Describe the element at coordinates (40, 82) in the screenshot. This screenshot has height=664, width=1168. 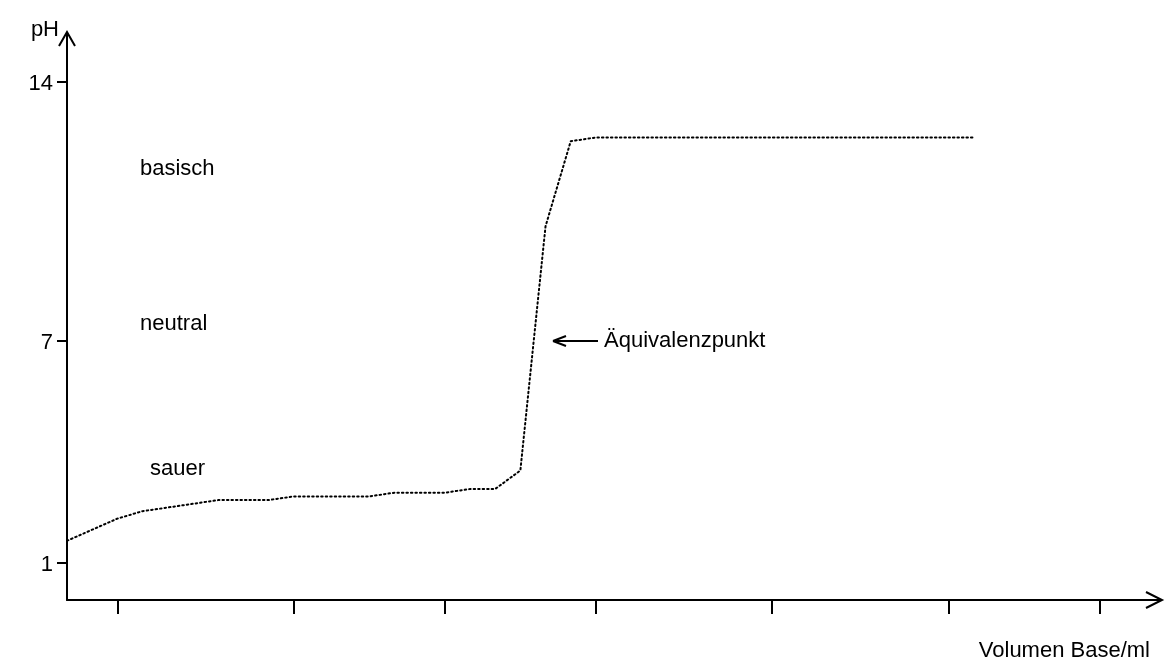
I see `y-tick-label: 14` at that location.